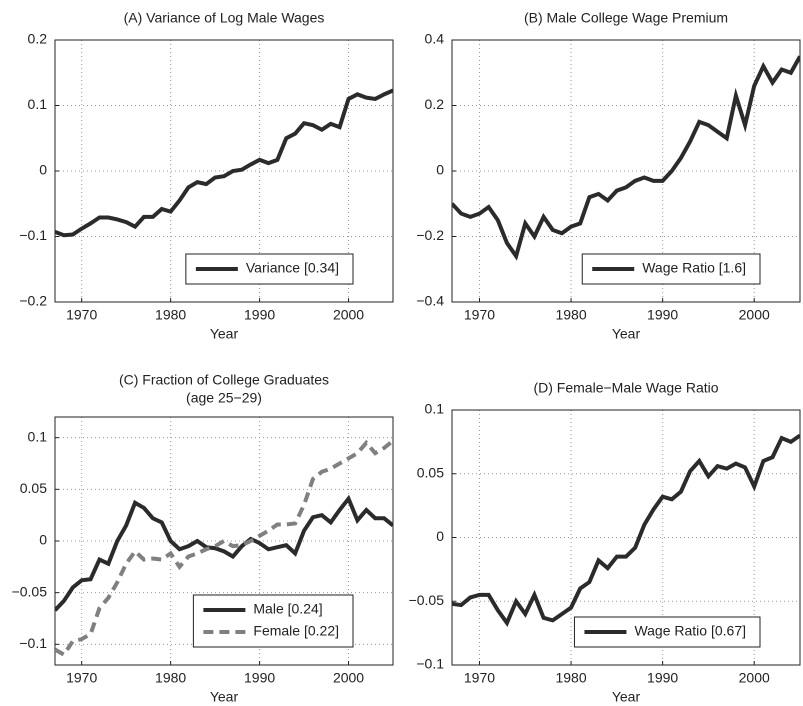 This screenshot has width=803, height=706. What do you see at coordinates (690, 631) in the screenshot?
I see `legend-label: Wage Ratio [0.67]` at bounding box center [690, 631].